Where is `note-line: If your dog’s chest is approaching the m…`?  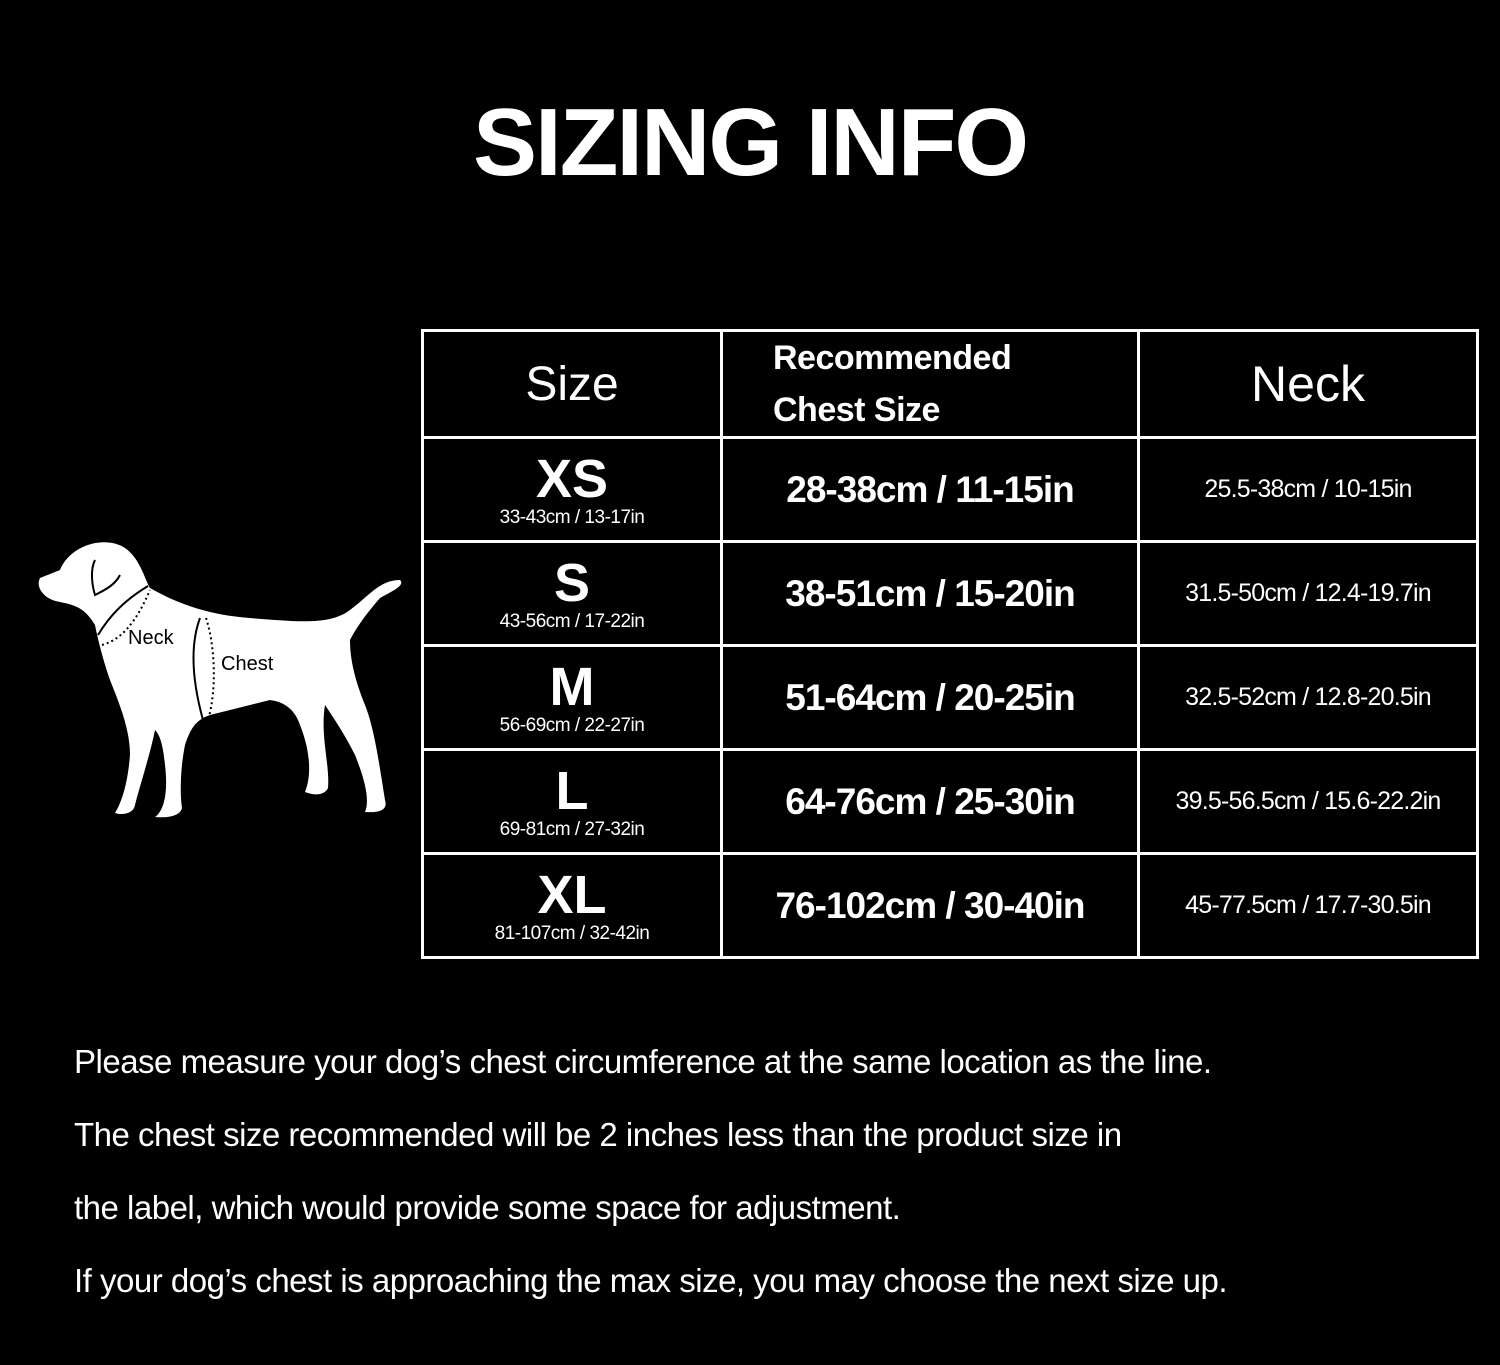
note-line: If your dog’s chest is approaching the m… is located at coordinates (651, 1280).